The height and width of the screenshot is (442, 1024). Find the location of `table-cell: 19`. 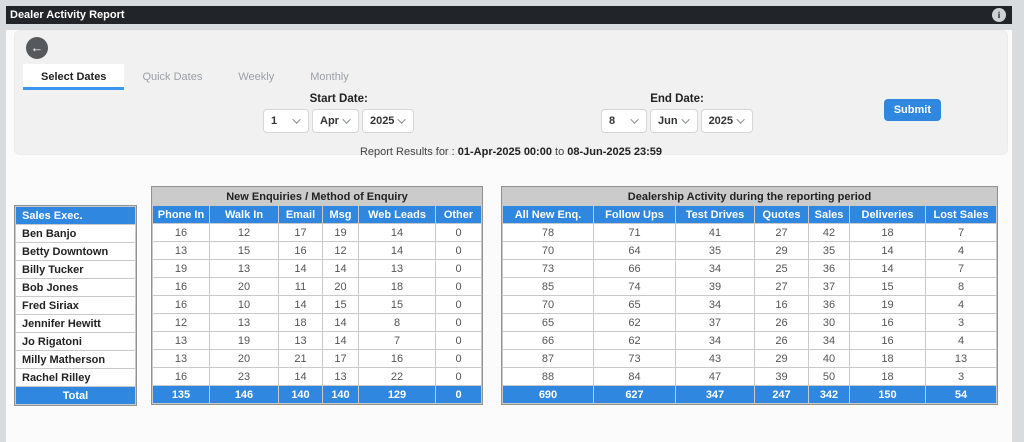

table-cell: 19 is located at coordinates (340, 232).